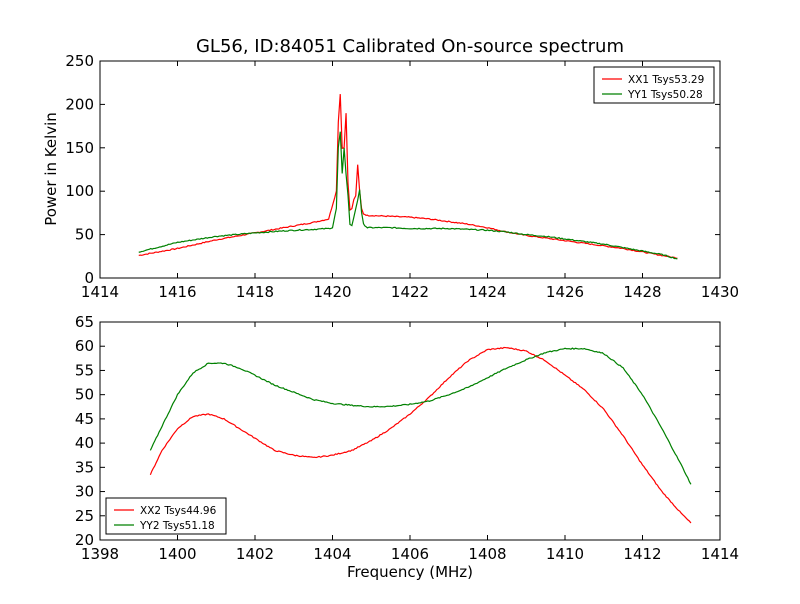  I want to click on y-tick-label: 150, so click(79, 148).